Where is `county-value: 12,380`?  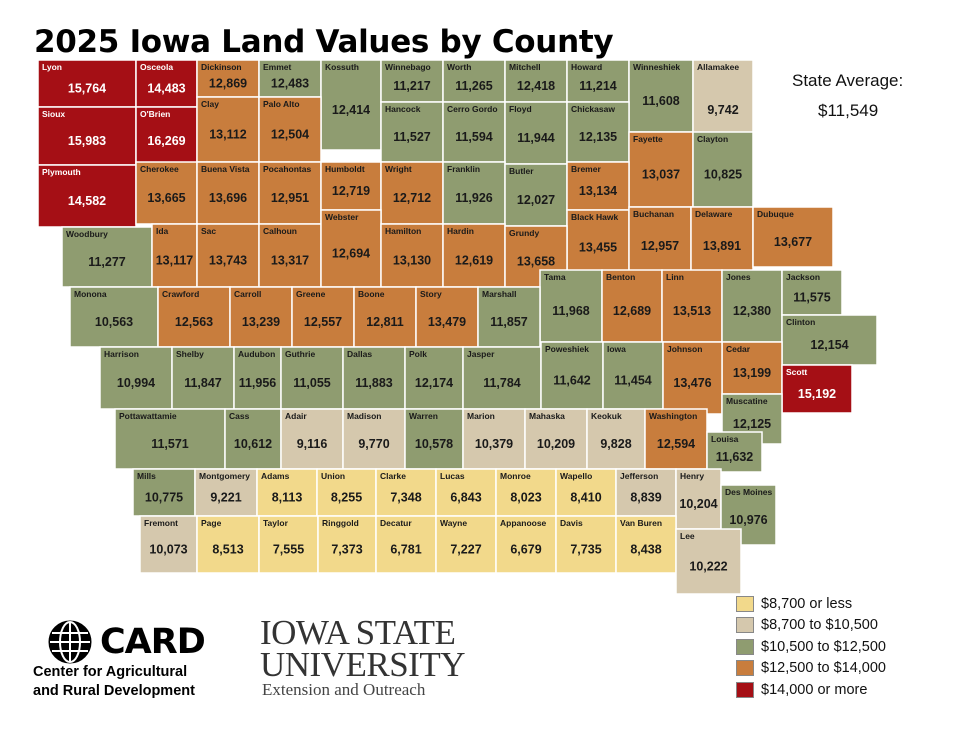
county-value: 12,380 is located at coordinates (752, 311).